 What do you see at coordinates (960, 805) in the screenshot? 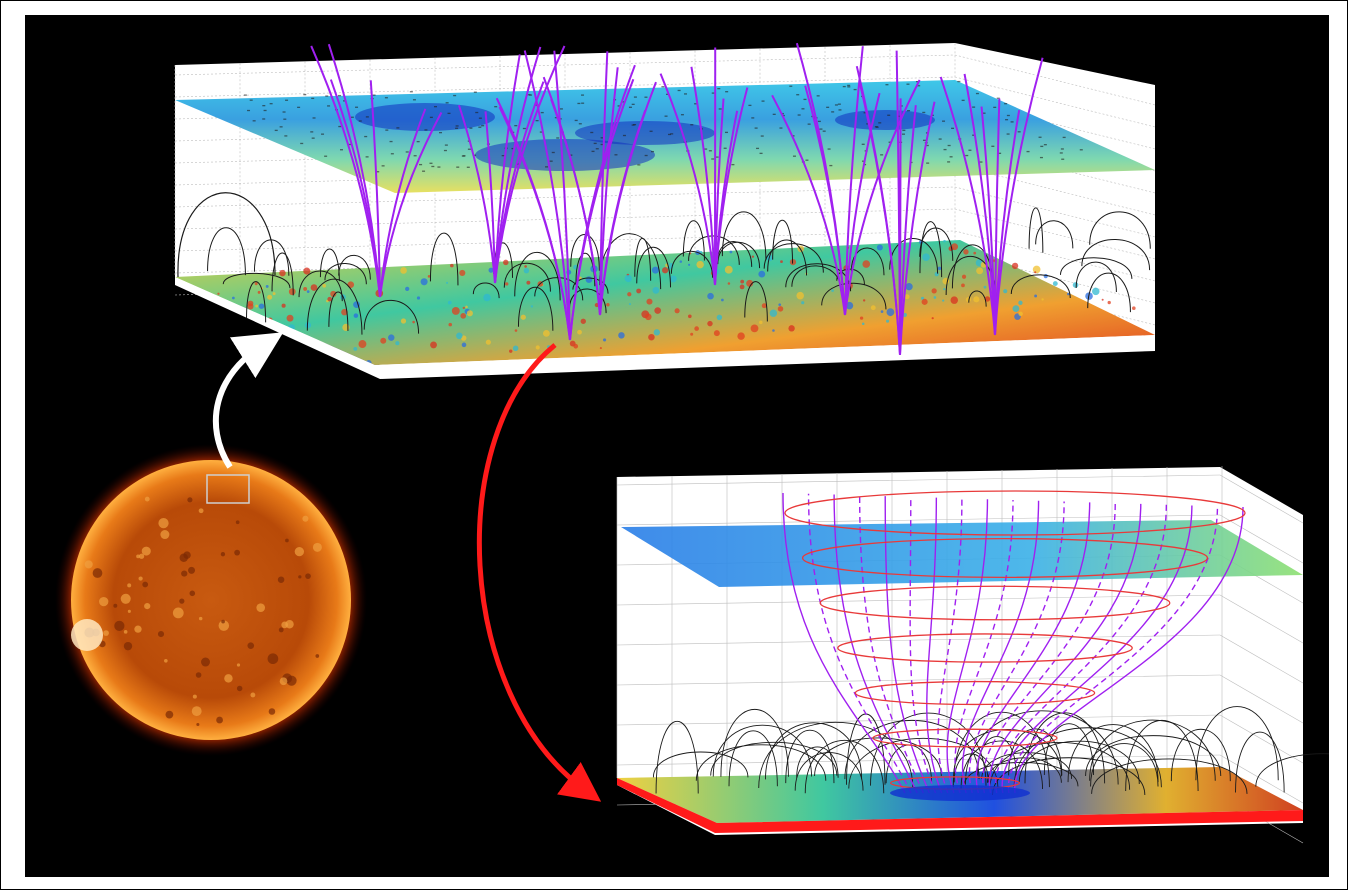
I see `funnel-base-edge` at bounding box center [960, 805].